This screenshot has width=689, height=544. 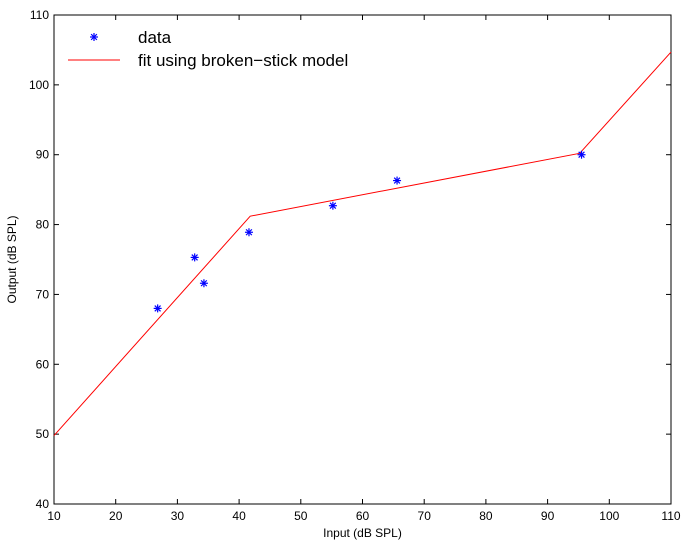 I want to click on y-tick-label: 90, so click(x=43, y=155).